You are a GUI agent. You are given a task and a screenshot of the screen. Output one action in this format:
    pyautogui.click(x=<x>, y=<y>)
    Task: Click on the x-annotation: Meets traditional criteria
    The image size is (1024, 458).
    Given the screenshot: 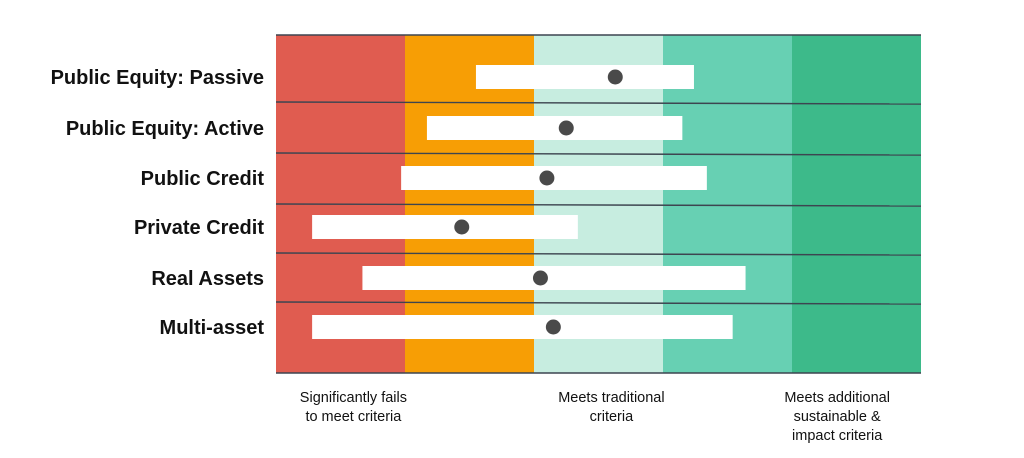 What is the action you would take?
    pyautogui.click(x=611, y=407)
    